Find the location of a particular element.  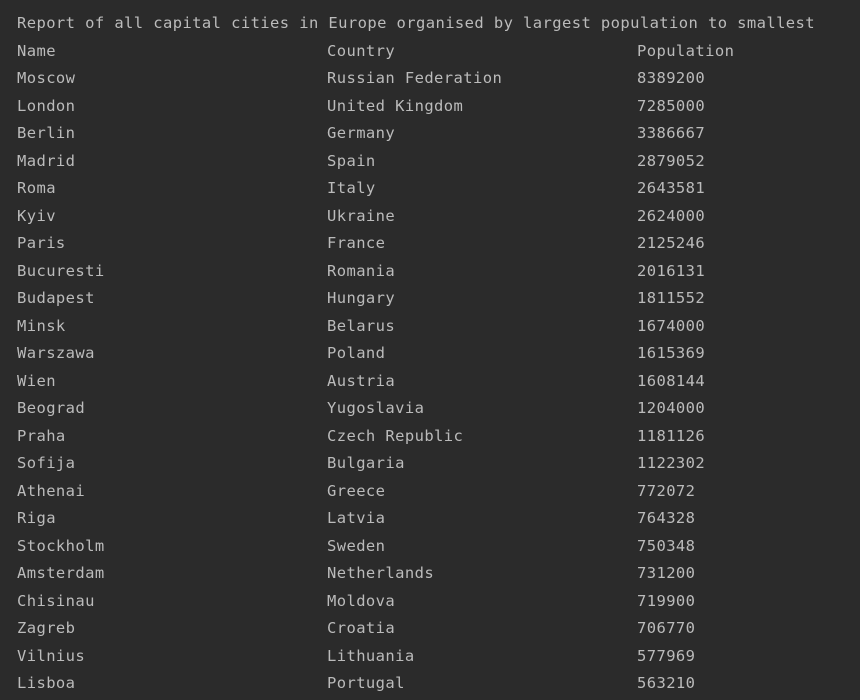

cell-country: Greece is located at coordinates (356, 490).